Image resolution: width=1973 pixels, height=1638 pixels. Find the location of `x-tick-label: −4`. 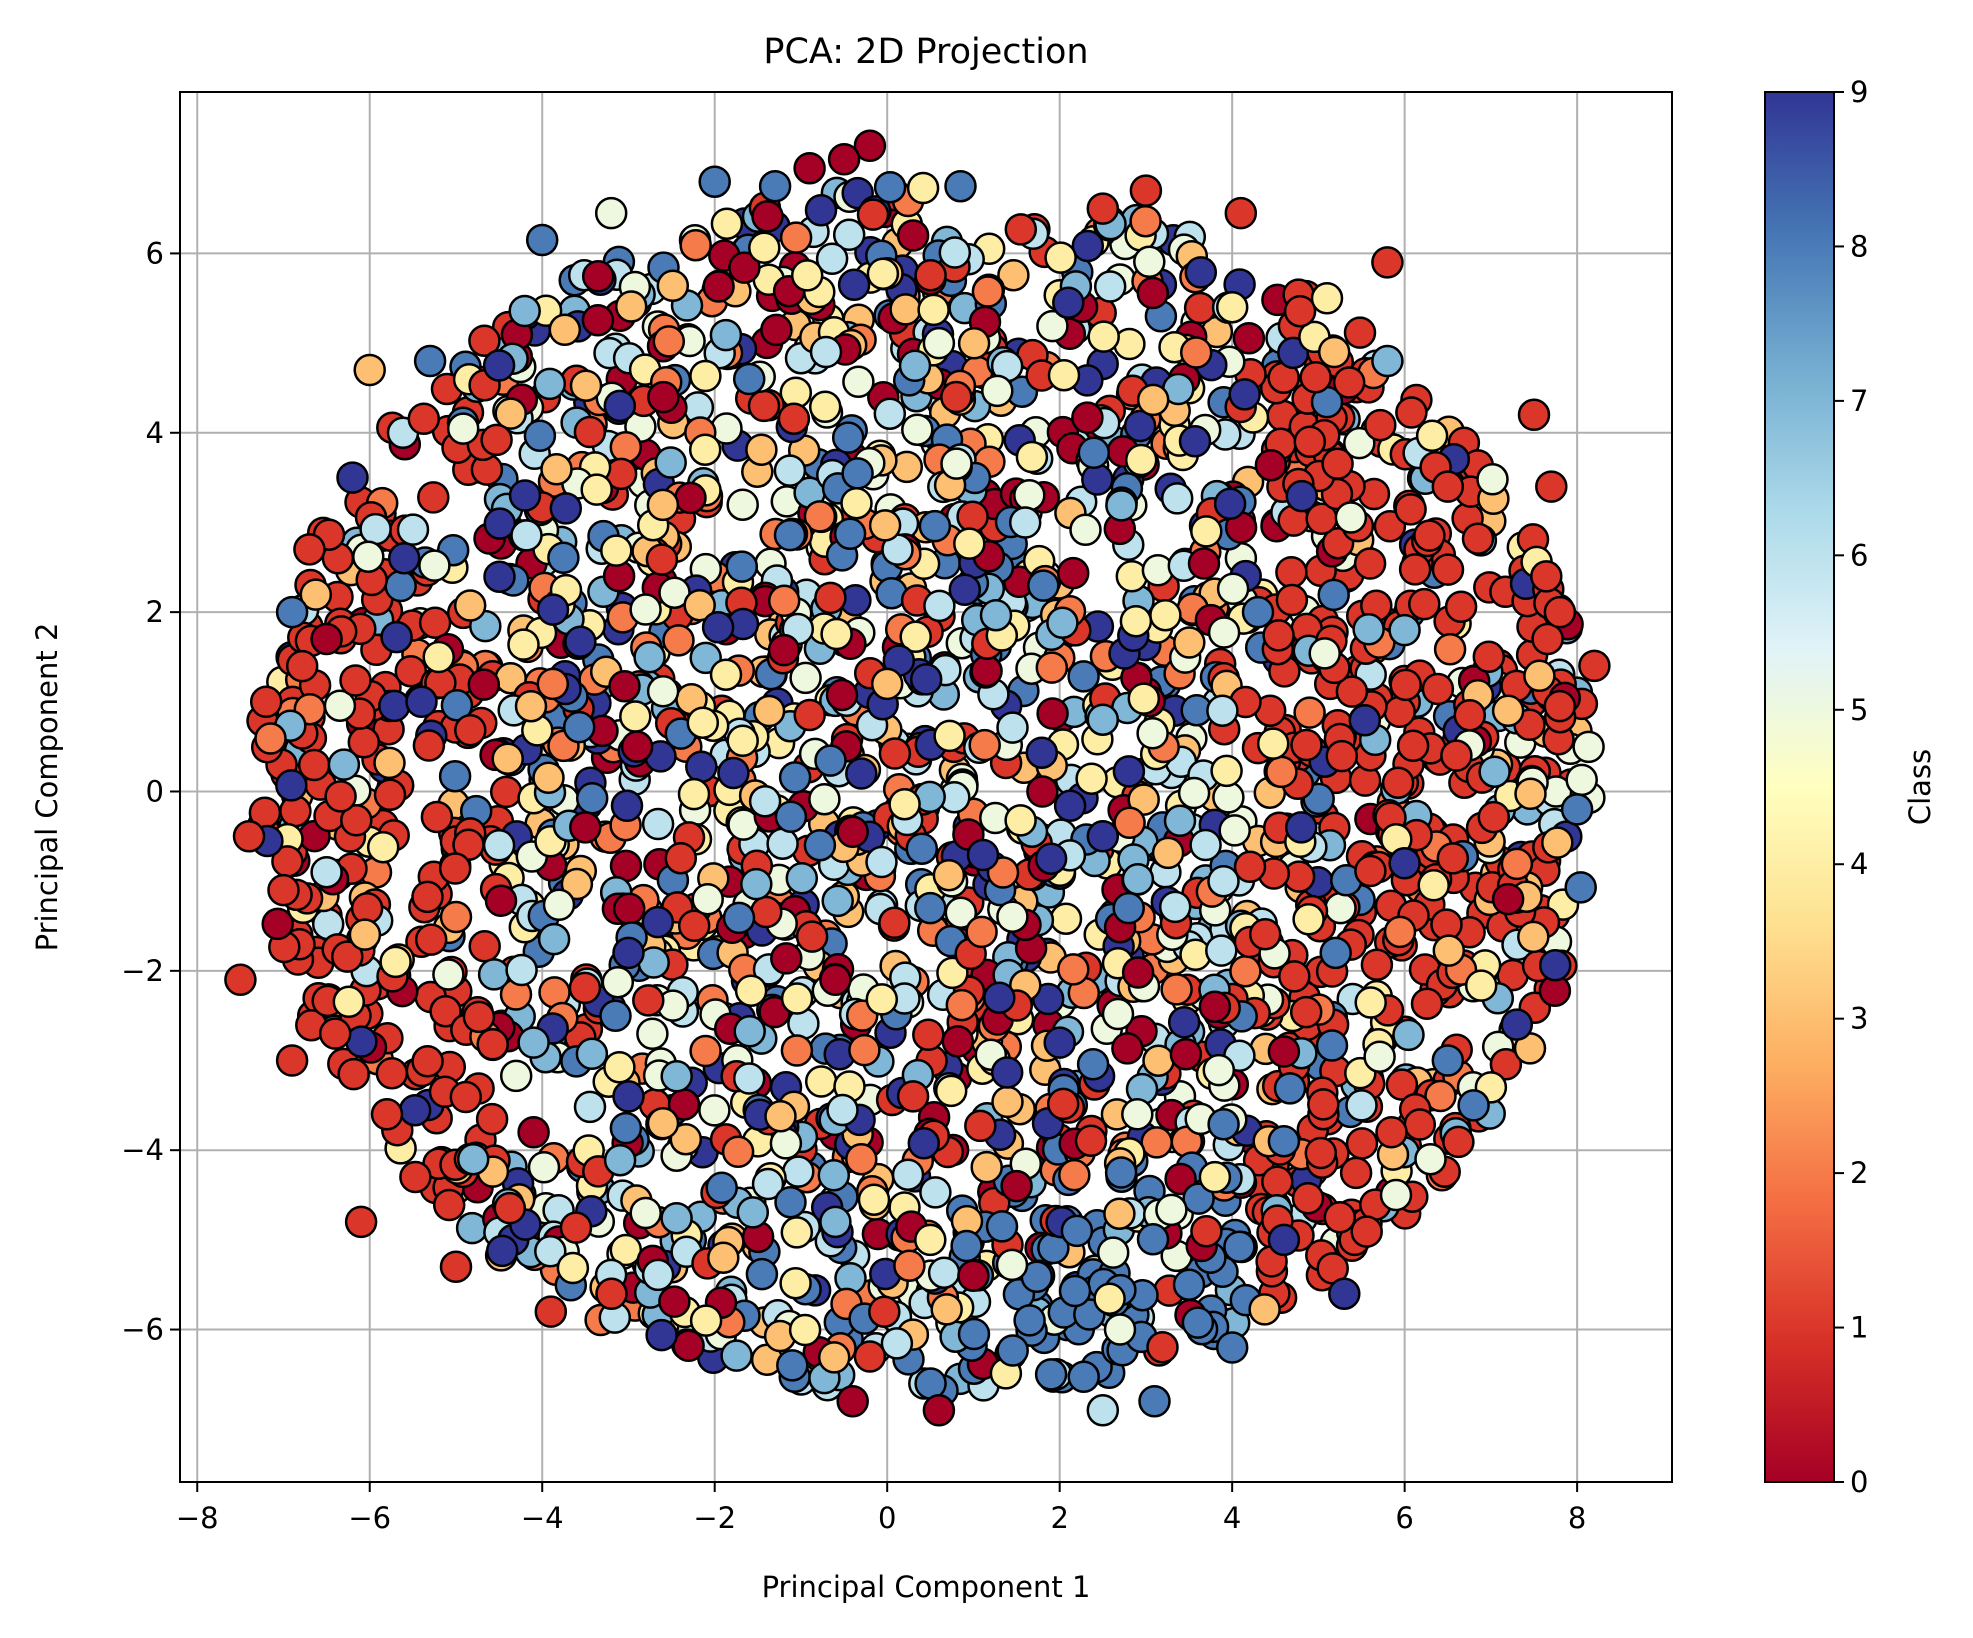

x-tick-label: −4 is located at coordinates (542, 1518).